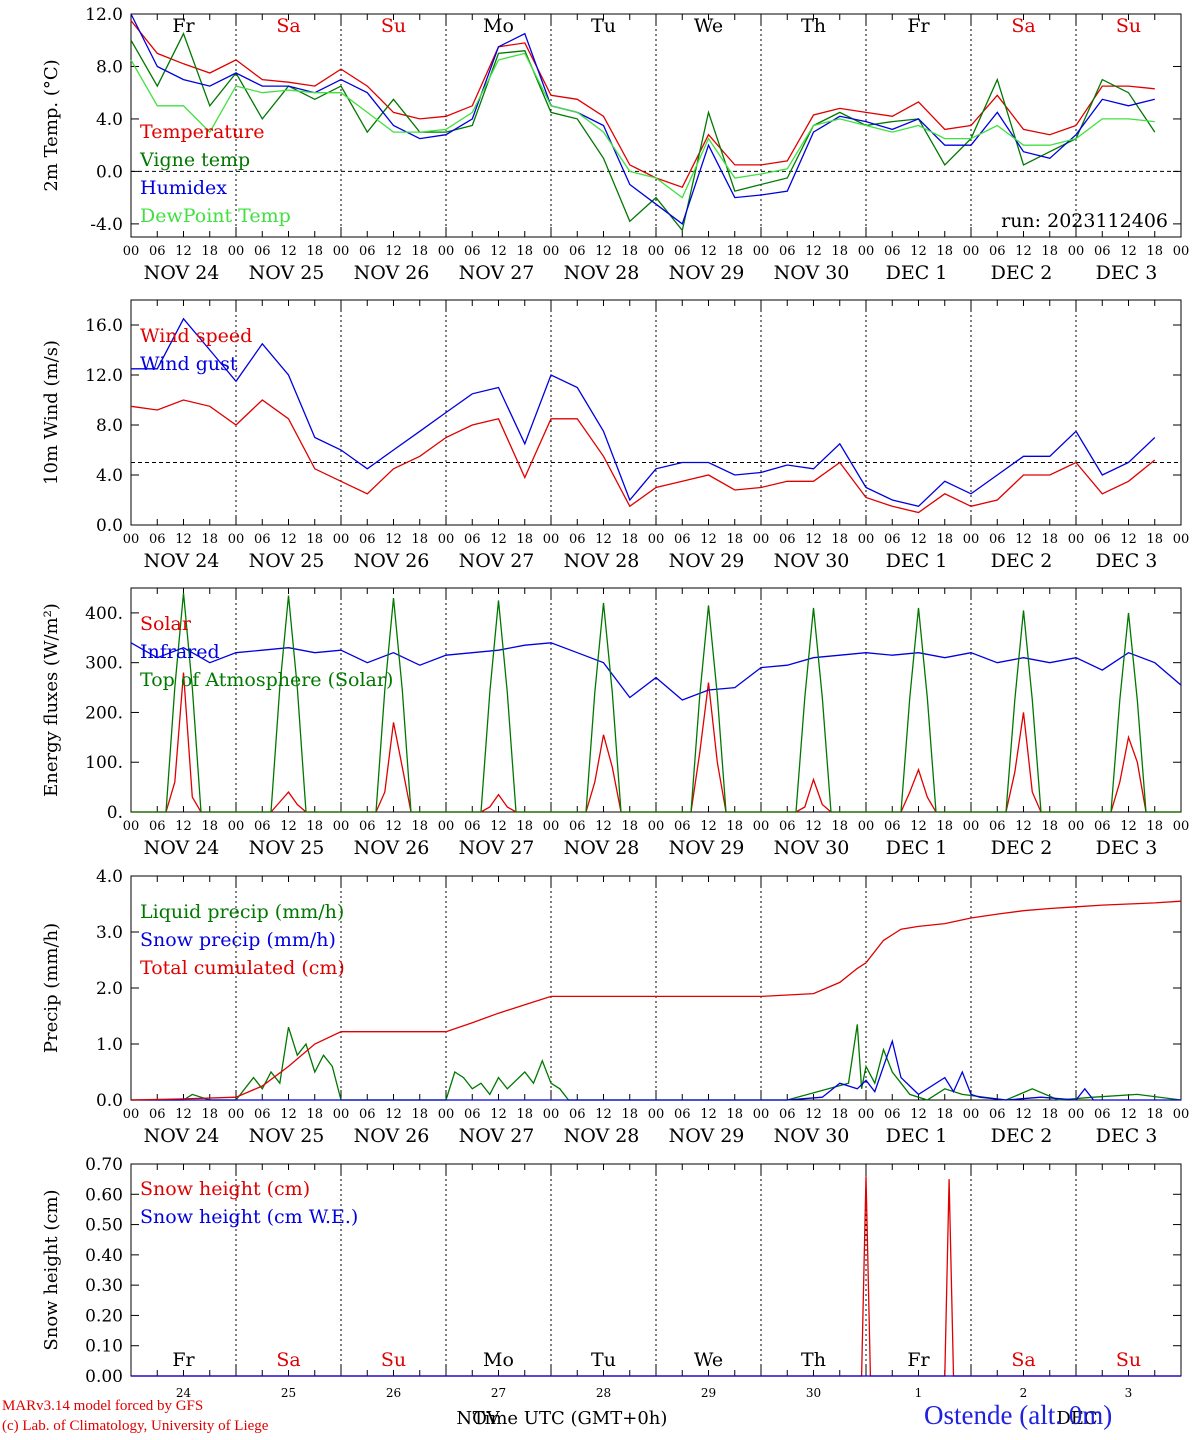  I want to click on x-axis-month-label-2: DEC, so click(1076, 1418).